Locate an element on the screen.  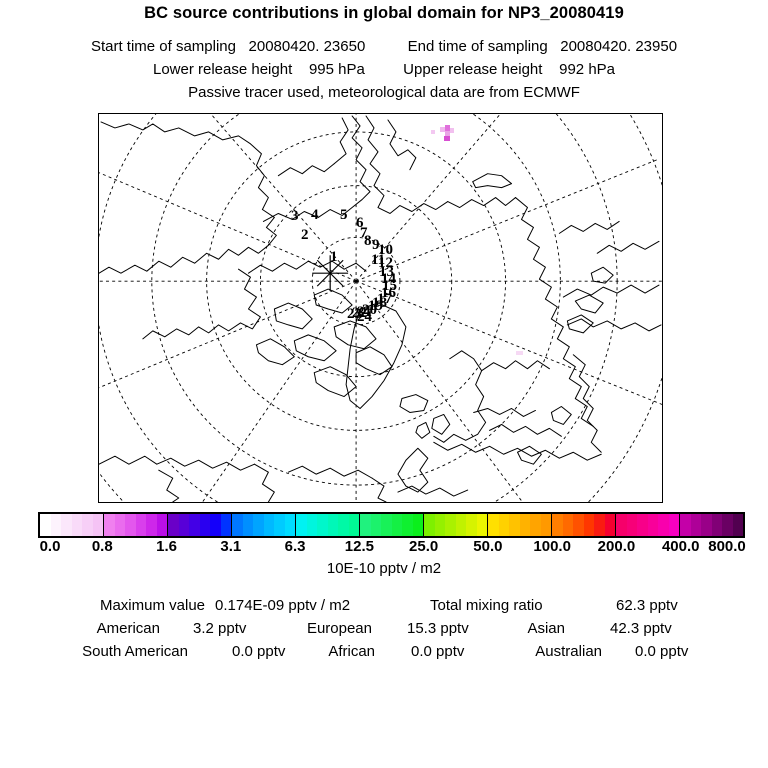
colorbar-tick-11: 800.0 is located at coordinates (727, 546).